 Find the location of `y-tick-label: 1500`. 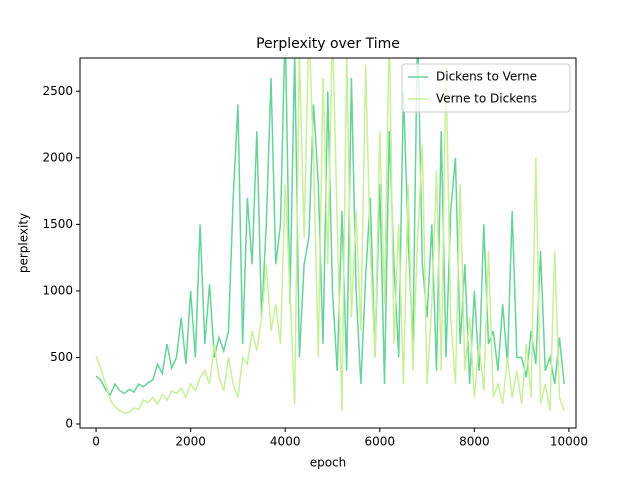

y-tick-label: 1500 is located at coordinates (57, 224).